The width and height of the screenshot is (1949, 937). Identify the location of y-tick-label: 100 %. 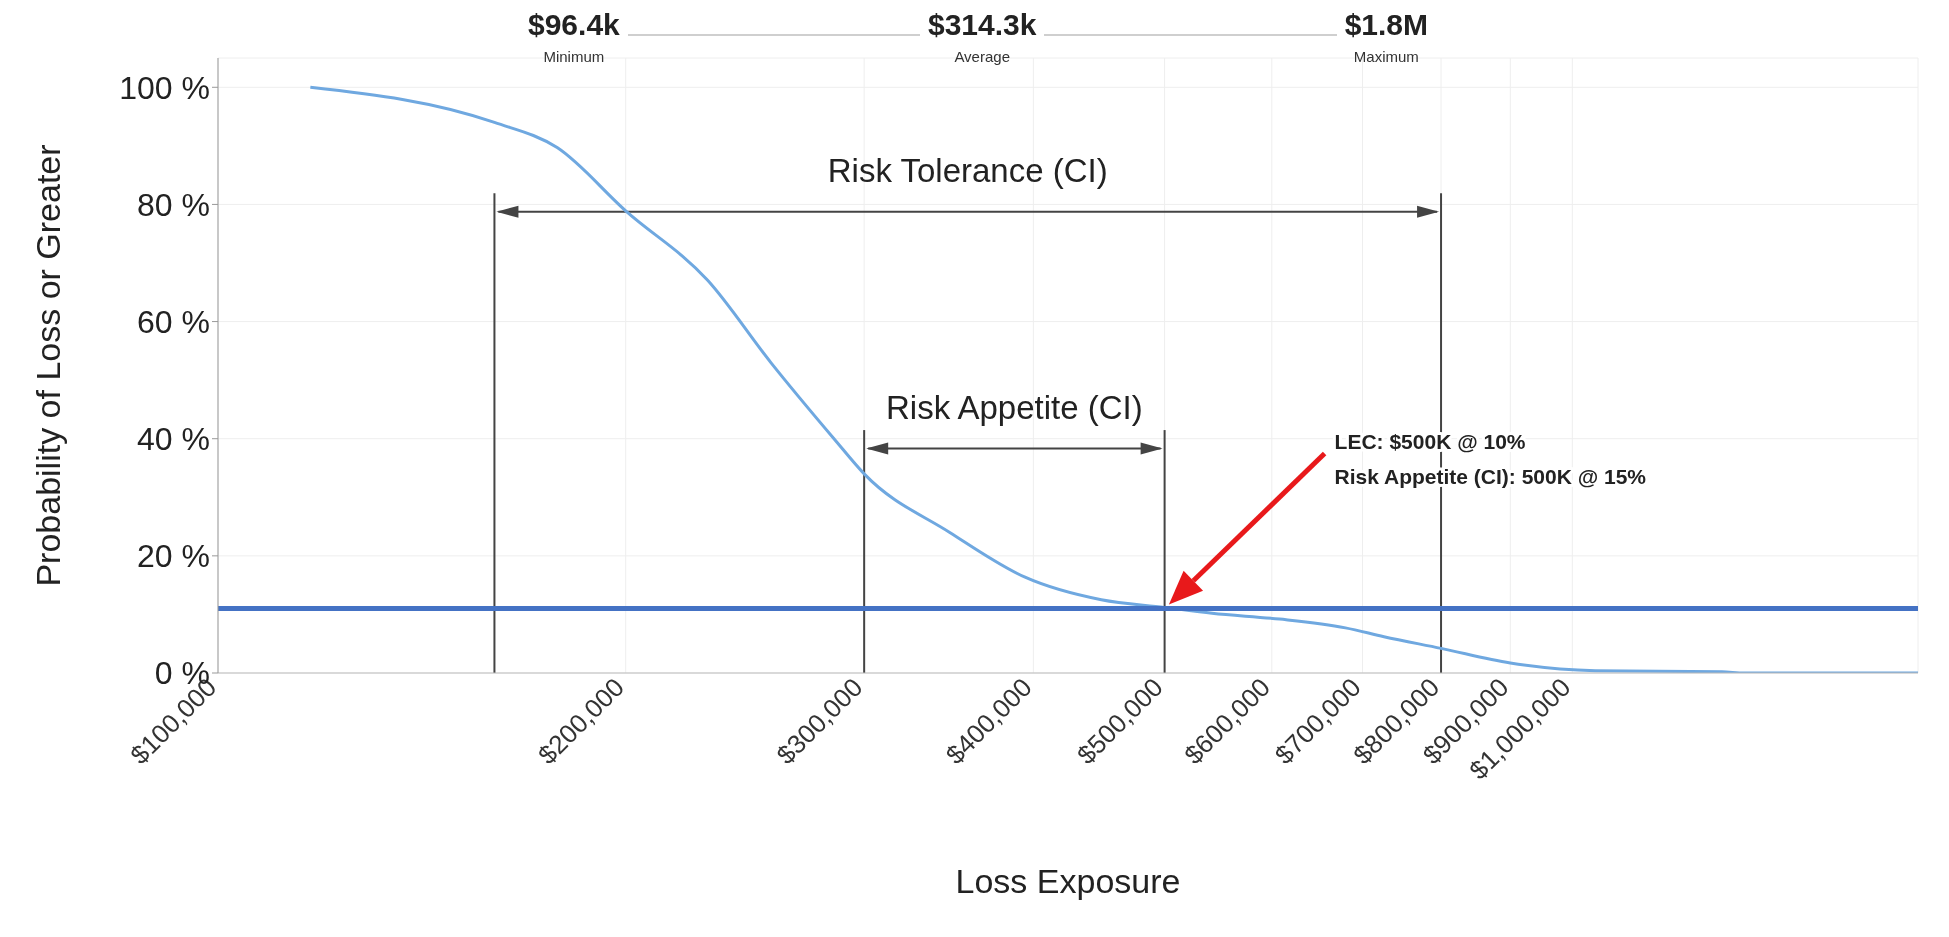
(164, 87).